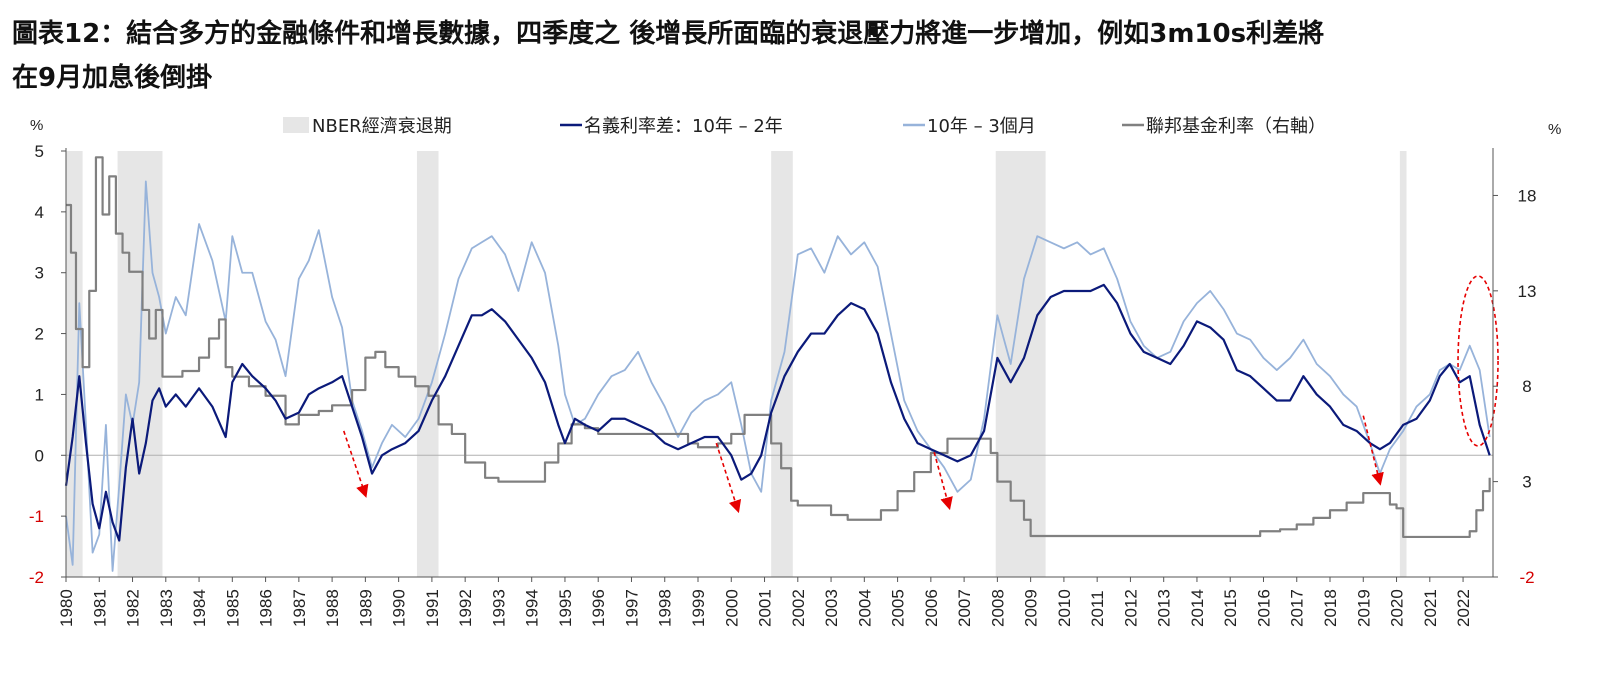  Describe the element at coordinates (598, 608) in the screenshot. I see `x-tick-label: 1996` at that location.